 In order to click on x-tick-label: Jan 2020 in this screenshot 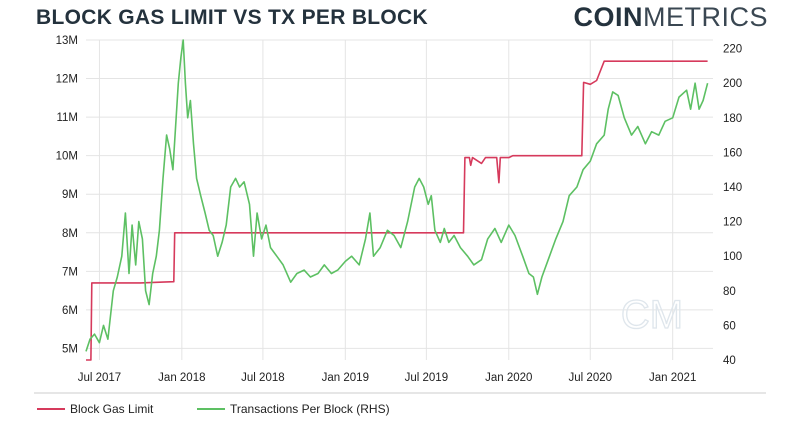, I will do `click(508, 378)`.